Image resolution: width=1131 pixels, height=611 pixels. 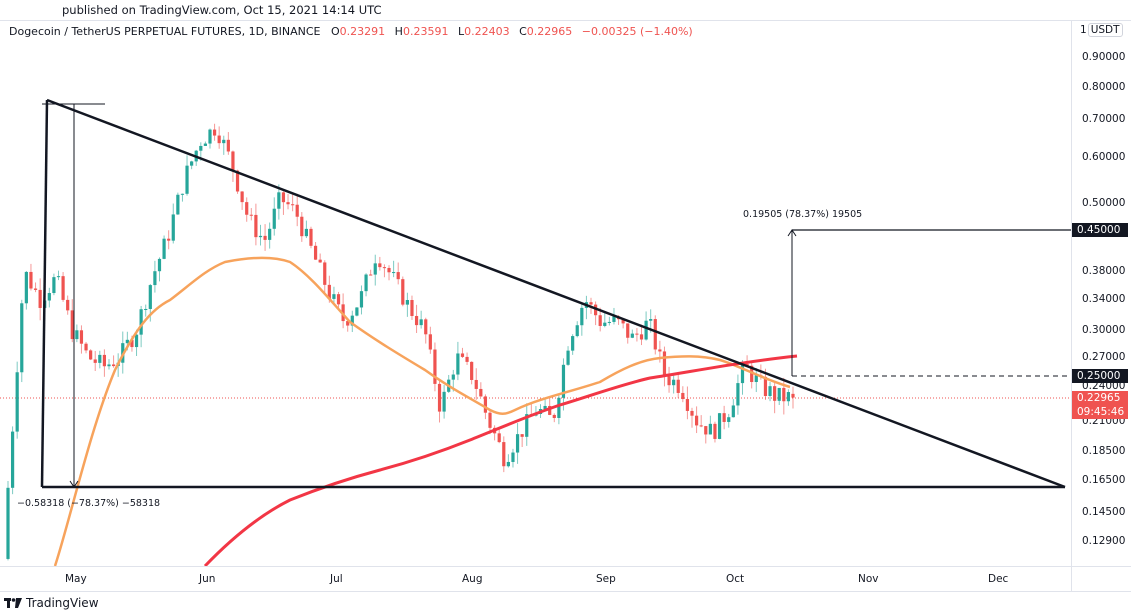 What do you see at coordinates (1104, 512) in the screenshot?
I see `price-tick: 0.14500` at bounding box center [1104, 512].